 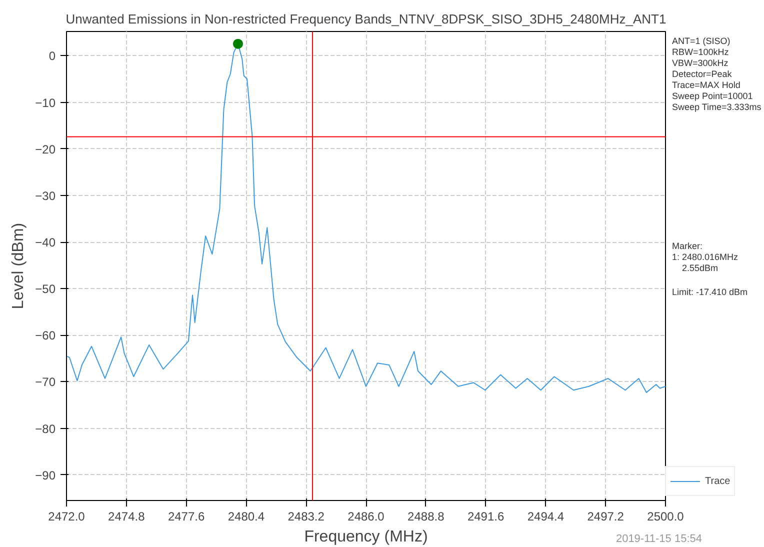 What do you see at coordinates (45, 382) in the screenshot?
I see `y-tick-label: −70` at bounding box center [45, 382].